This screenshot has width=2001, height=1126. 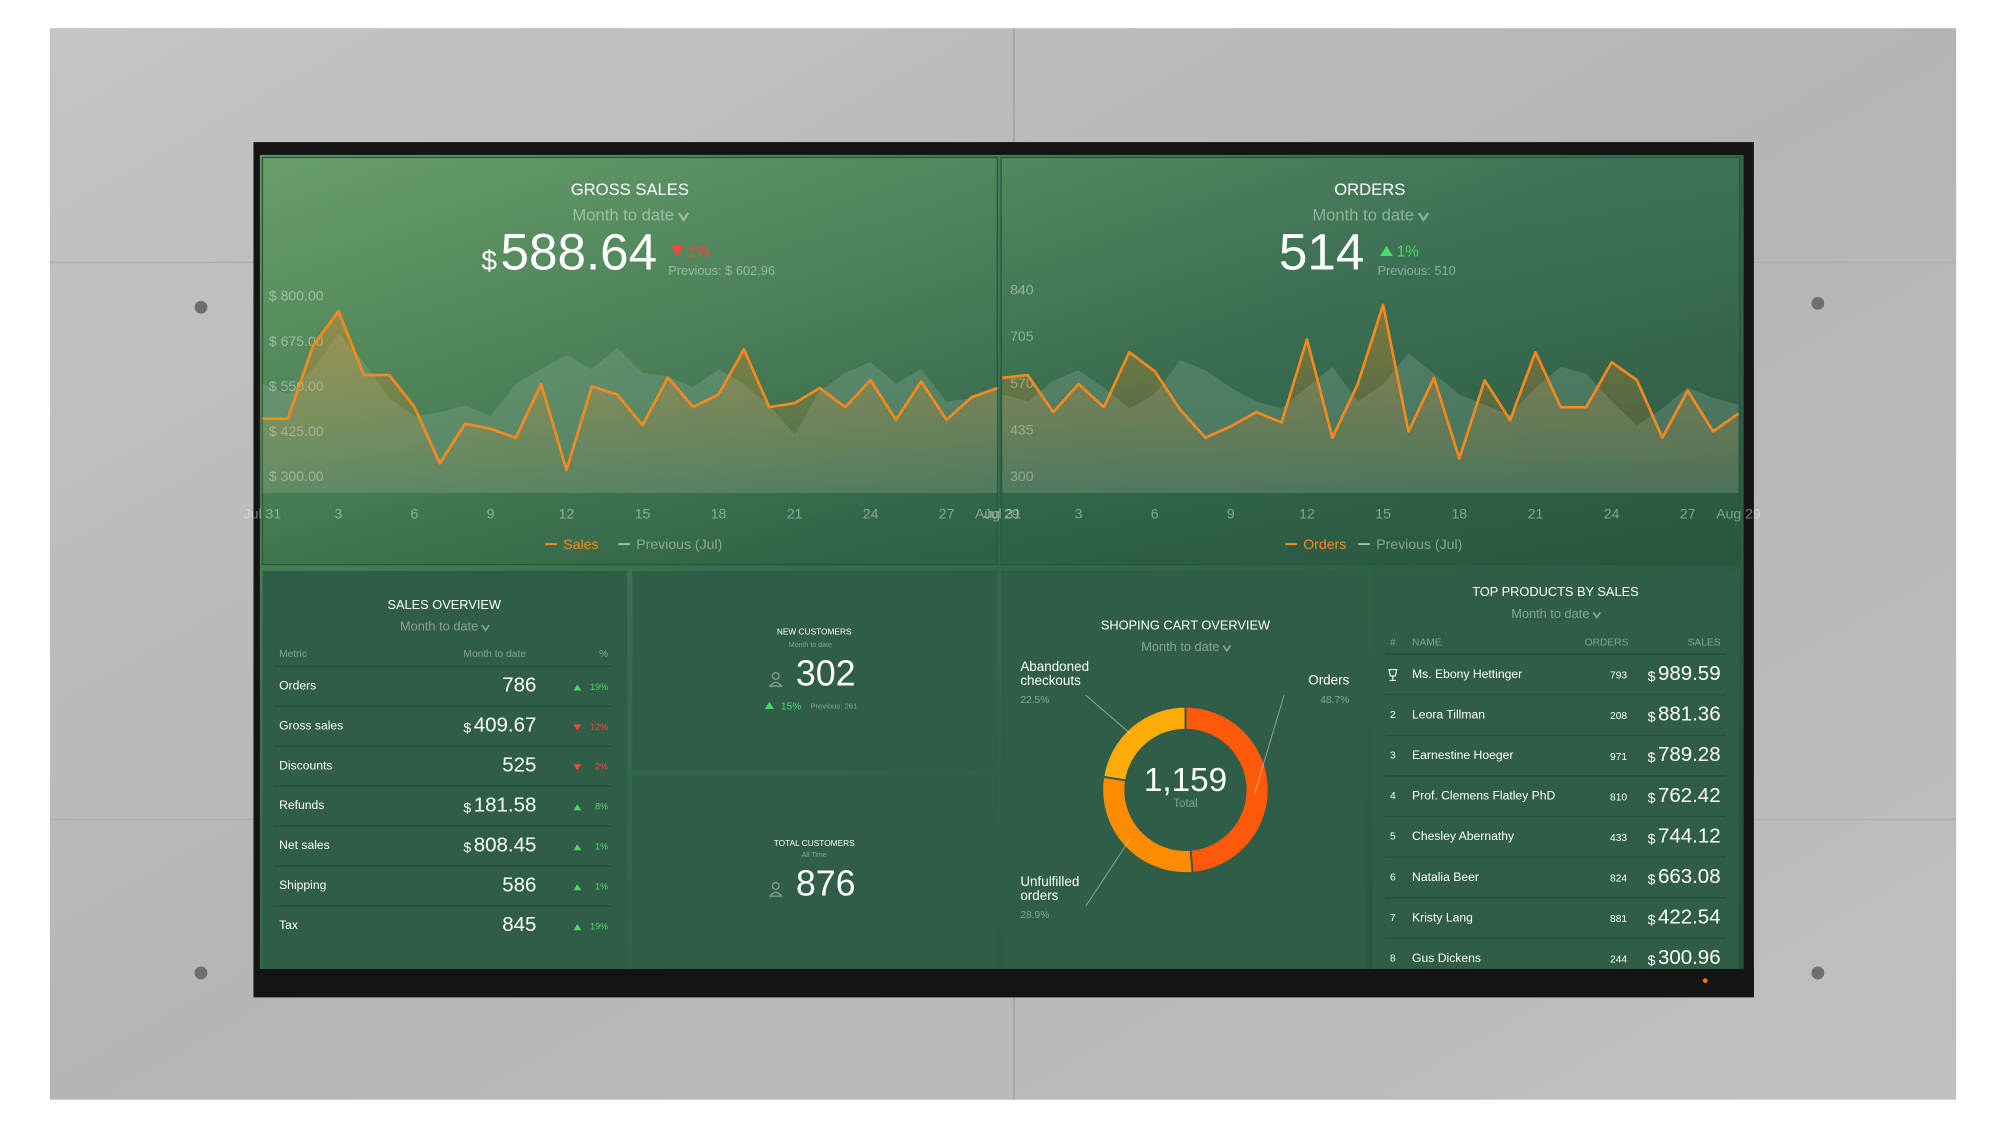 I want to click on product-name: Earnestine Hoeger, so click(x=1462, y=755).